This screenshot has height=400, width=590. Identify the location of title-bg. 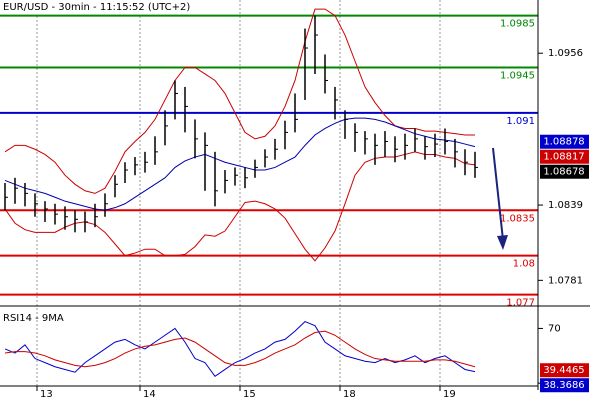
(89, 7).